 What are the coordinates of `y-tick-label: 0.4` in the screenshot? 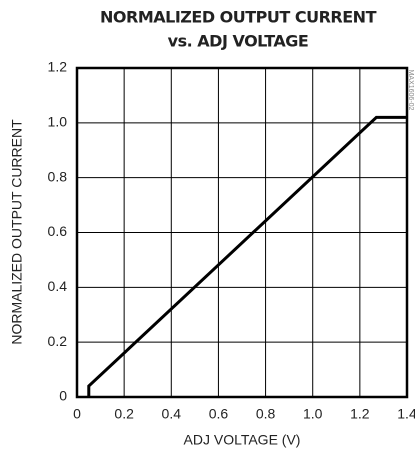 It's located at (58, 286).